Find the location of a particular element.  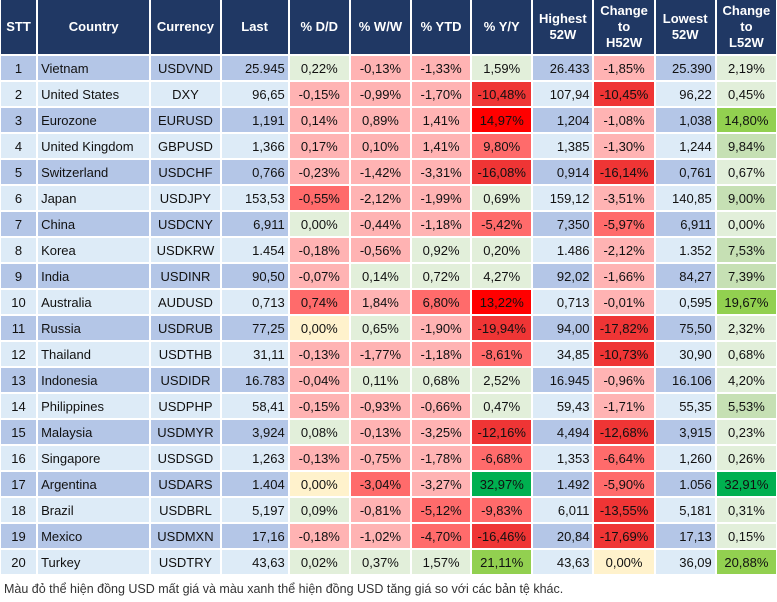

cell-cl: 0,23% is located at coordinates (746, 433).